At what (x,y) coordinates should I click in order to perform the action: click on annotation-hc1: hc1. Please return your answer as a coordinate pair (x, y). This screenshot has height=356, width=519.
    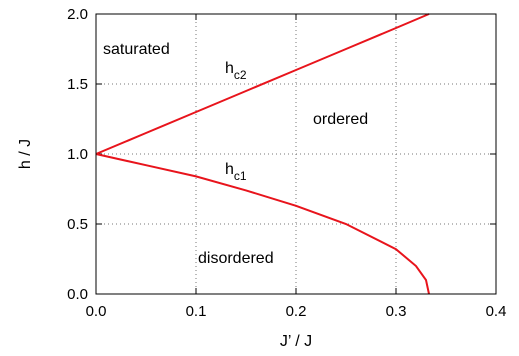
    Looking at the image, I should click on (236, 172).